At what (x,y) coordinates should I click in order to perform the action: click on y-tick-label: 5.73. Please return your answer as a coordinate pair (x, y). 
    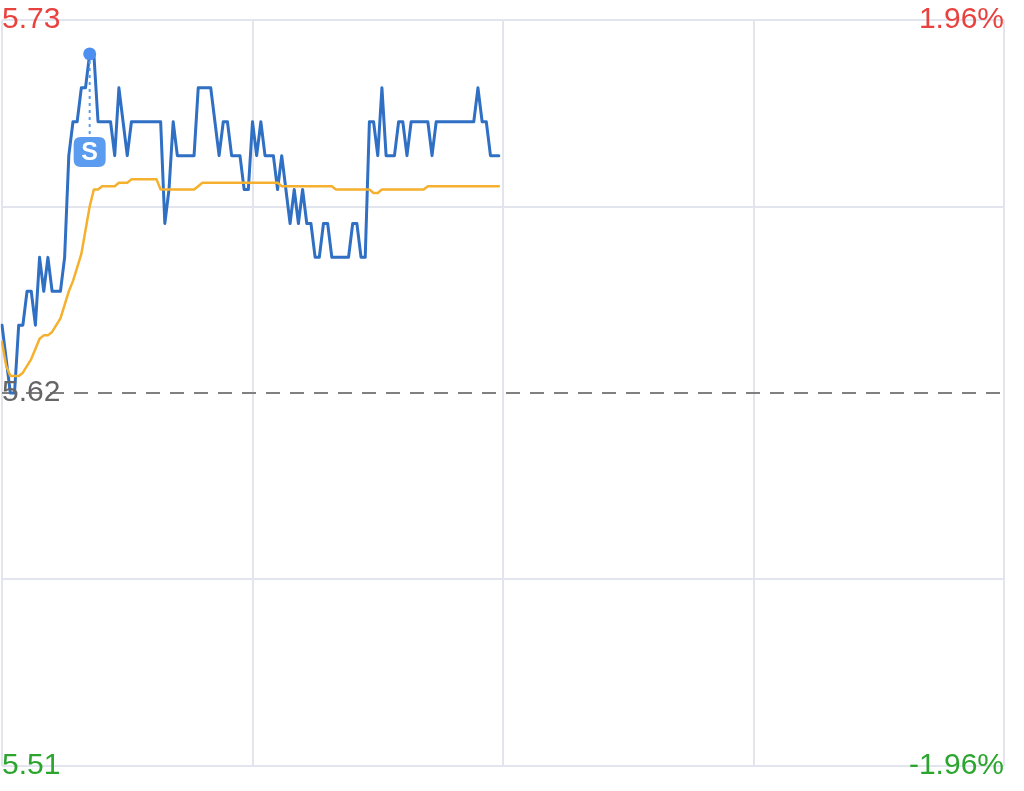
    Looking at the image, I should click on (31, 18).